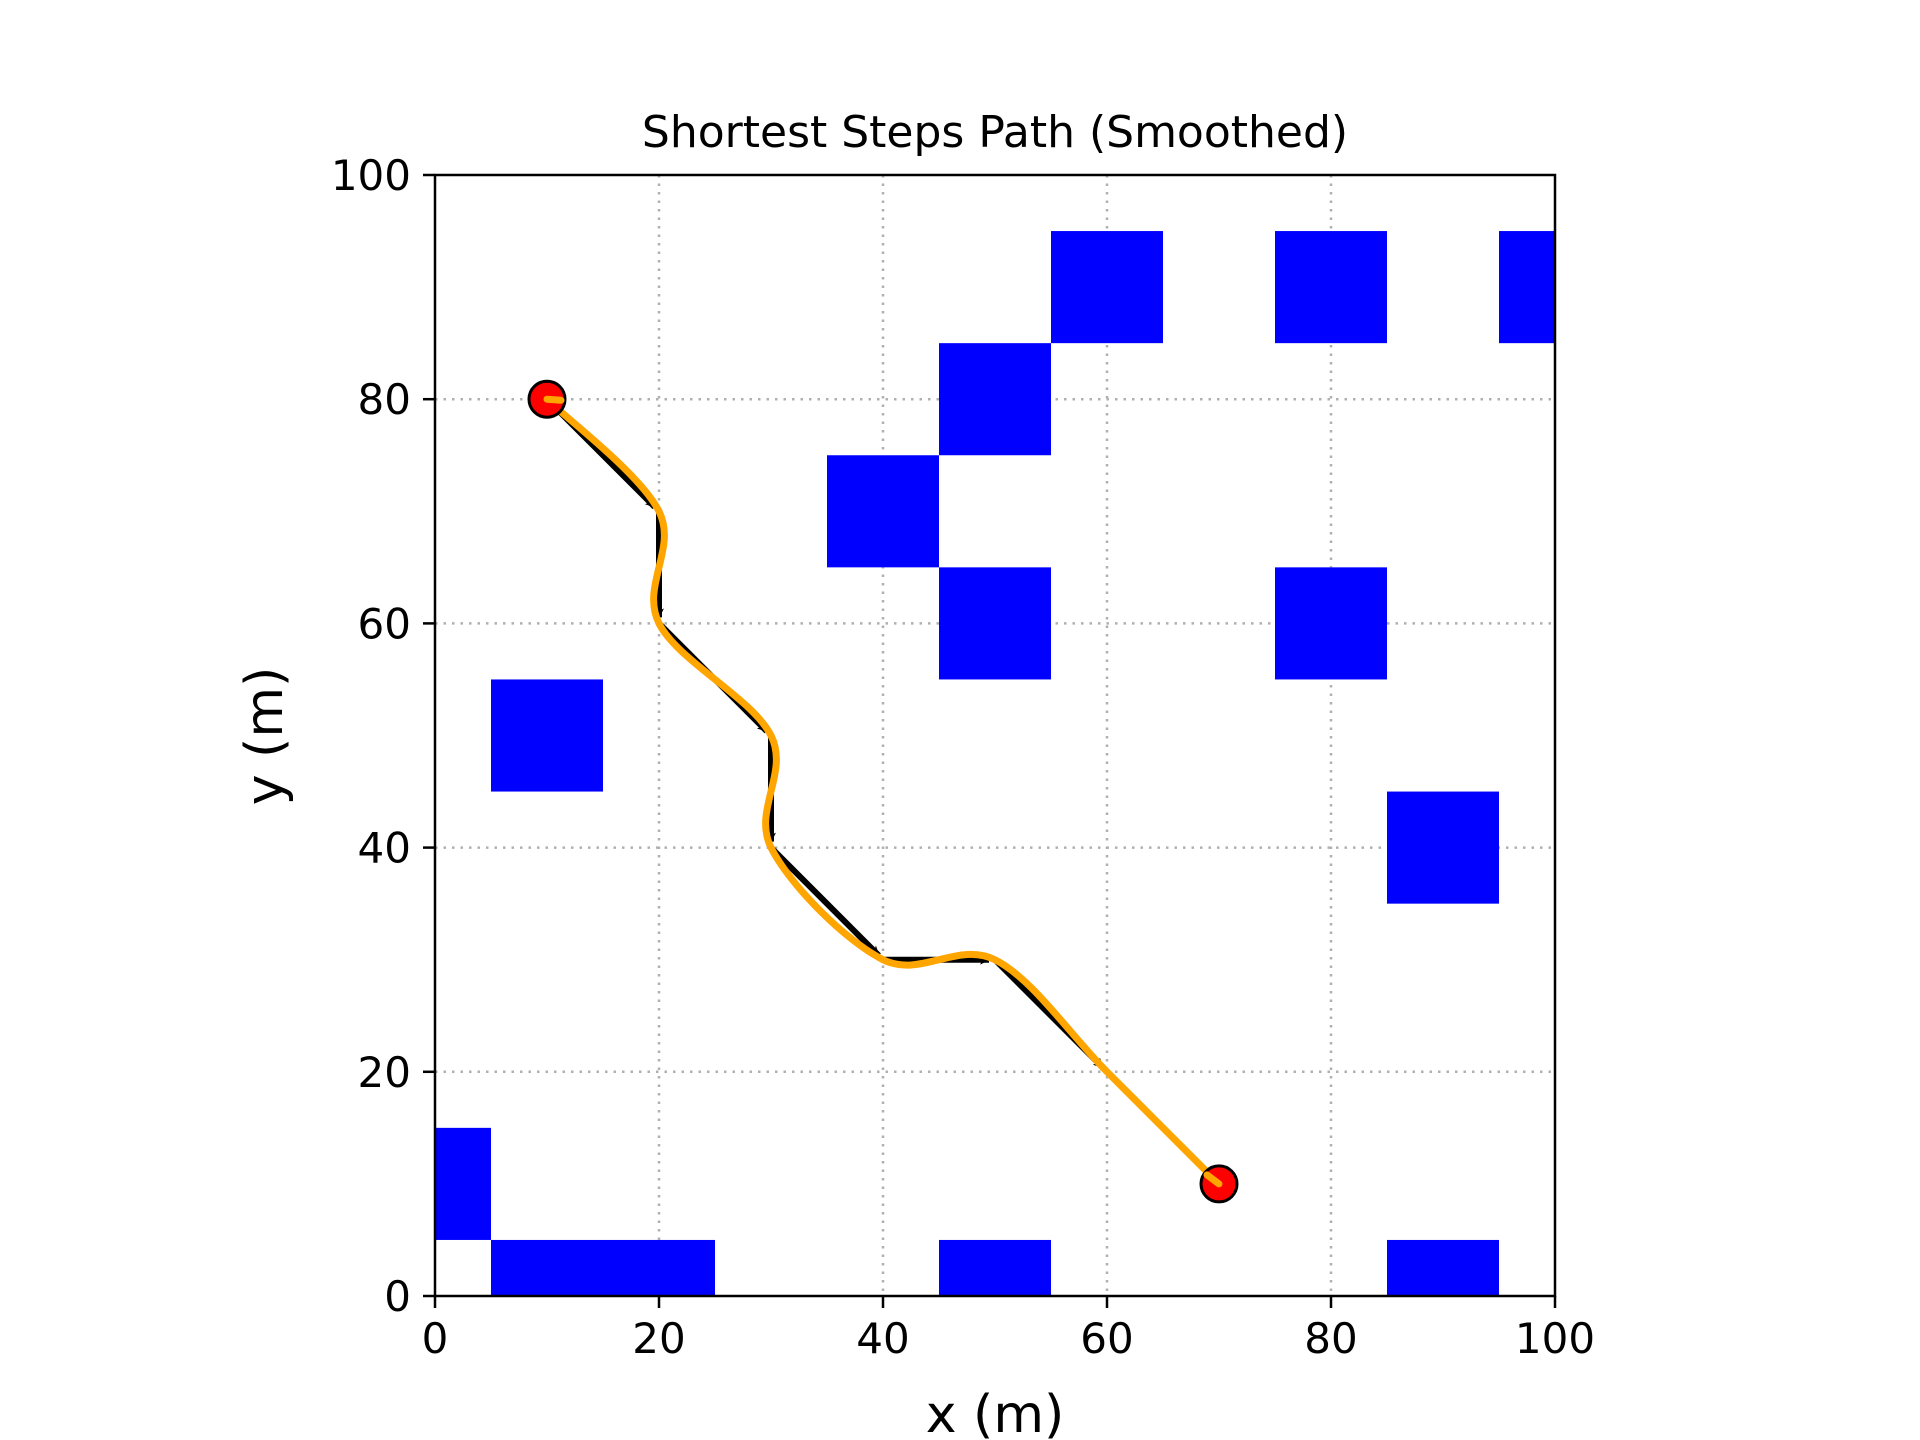 The width and height of the screenshot is (1920, 1440). I want to click on x-tick-label: 80, so click(1330, 1338).